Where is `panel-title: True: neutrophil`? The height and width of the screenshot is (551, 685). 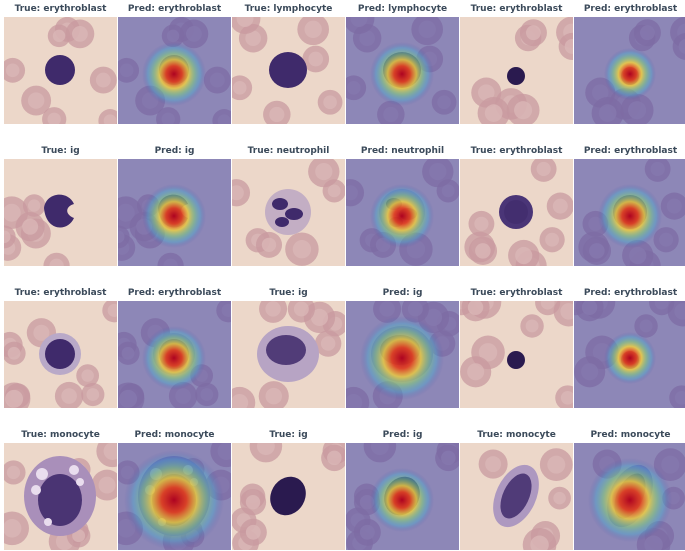 panel-title: True: neutrophil is located at coordinates (288, 151).